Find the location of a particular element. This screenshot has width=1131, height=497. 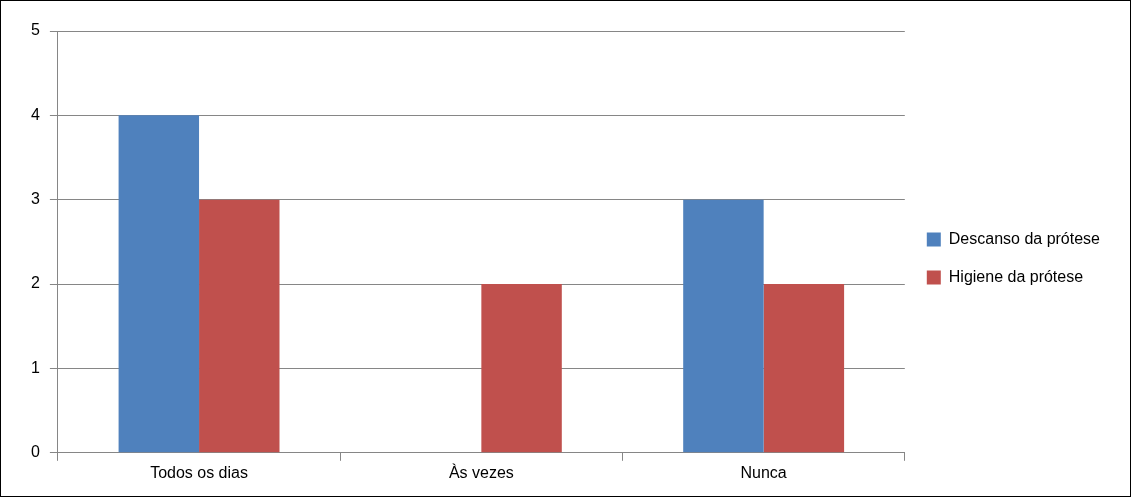

legend-label: Descanso da prótese is located at coordinates (1024, 238).